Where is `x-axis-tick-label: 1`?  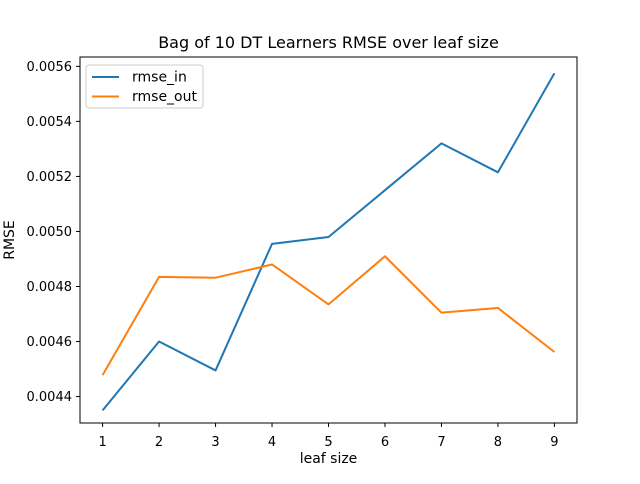
x-axis-tick-label: 1 is located at coordinates (102, 442).